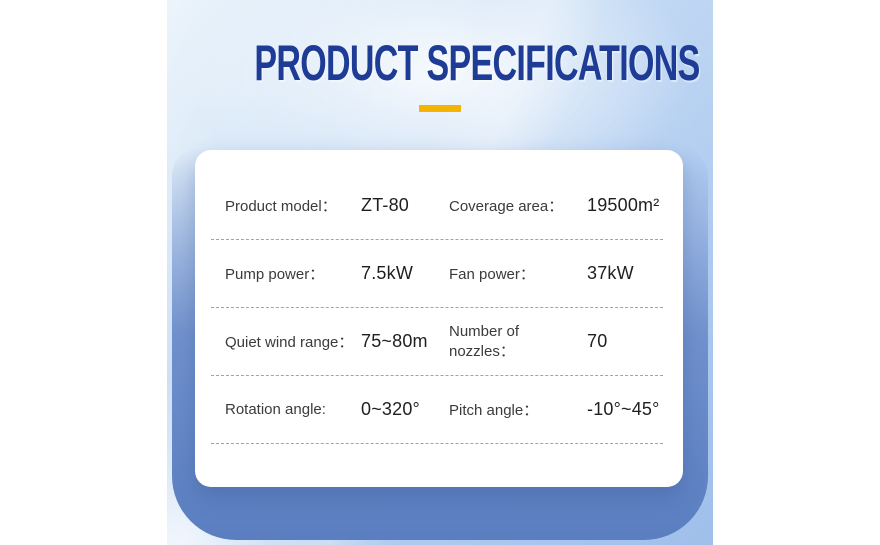 The height and width of the screenshot is (545, 880). I want to click on spec-value: 75~80m, so click(394, 341).